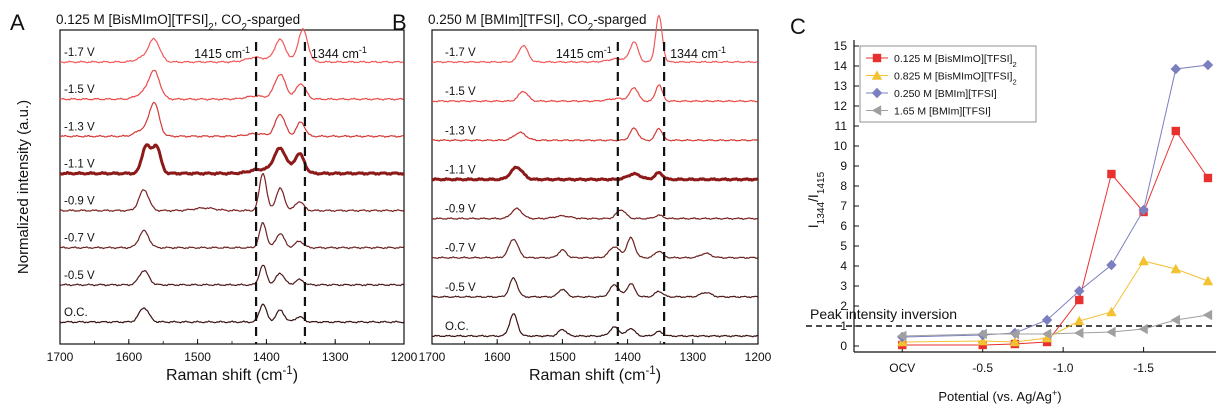 This screenshot has width=1218, height=408. What do you see at coordinates (460, 170) in the screenshot?
I see `trace-label-part: -1.1 V` at bounding box center [460, 170].